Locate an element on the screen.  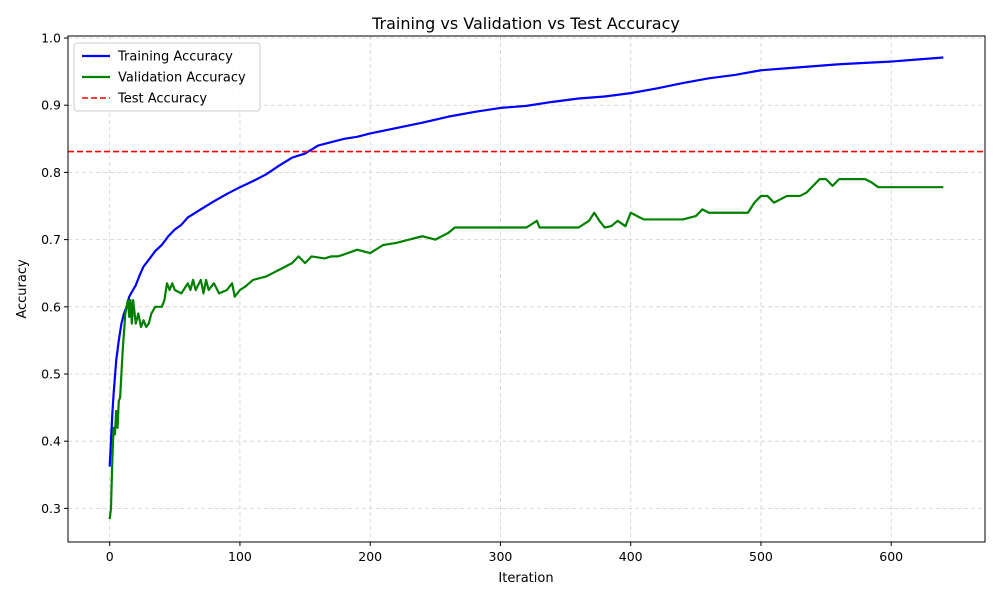
legend-box is located at coordinates (167, 77).